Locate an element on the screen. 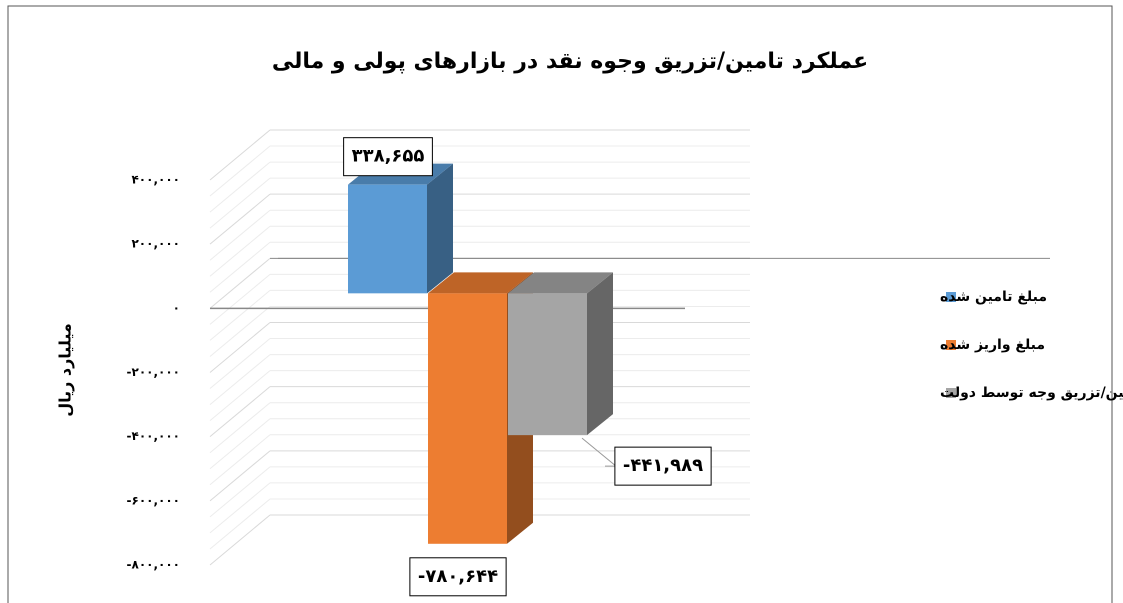  data-label: -۷۸۰,۶۴۴ is located at coordinates (458, 576).